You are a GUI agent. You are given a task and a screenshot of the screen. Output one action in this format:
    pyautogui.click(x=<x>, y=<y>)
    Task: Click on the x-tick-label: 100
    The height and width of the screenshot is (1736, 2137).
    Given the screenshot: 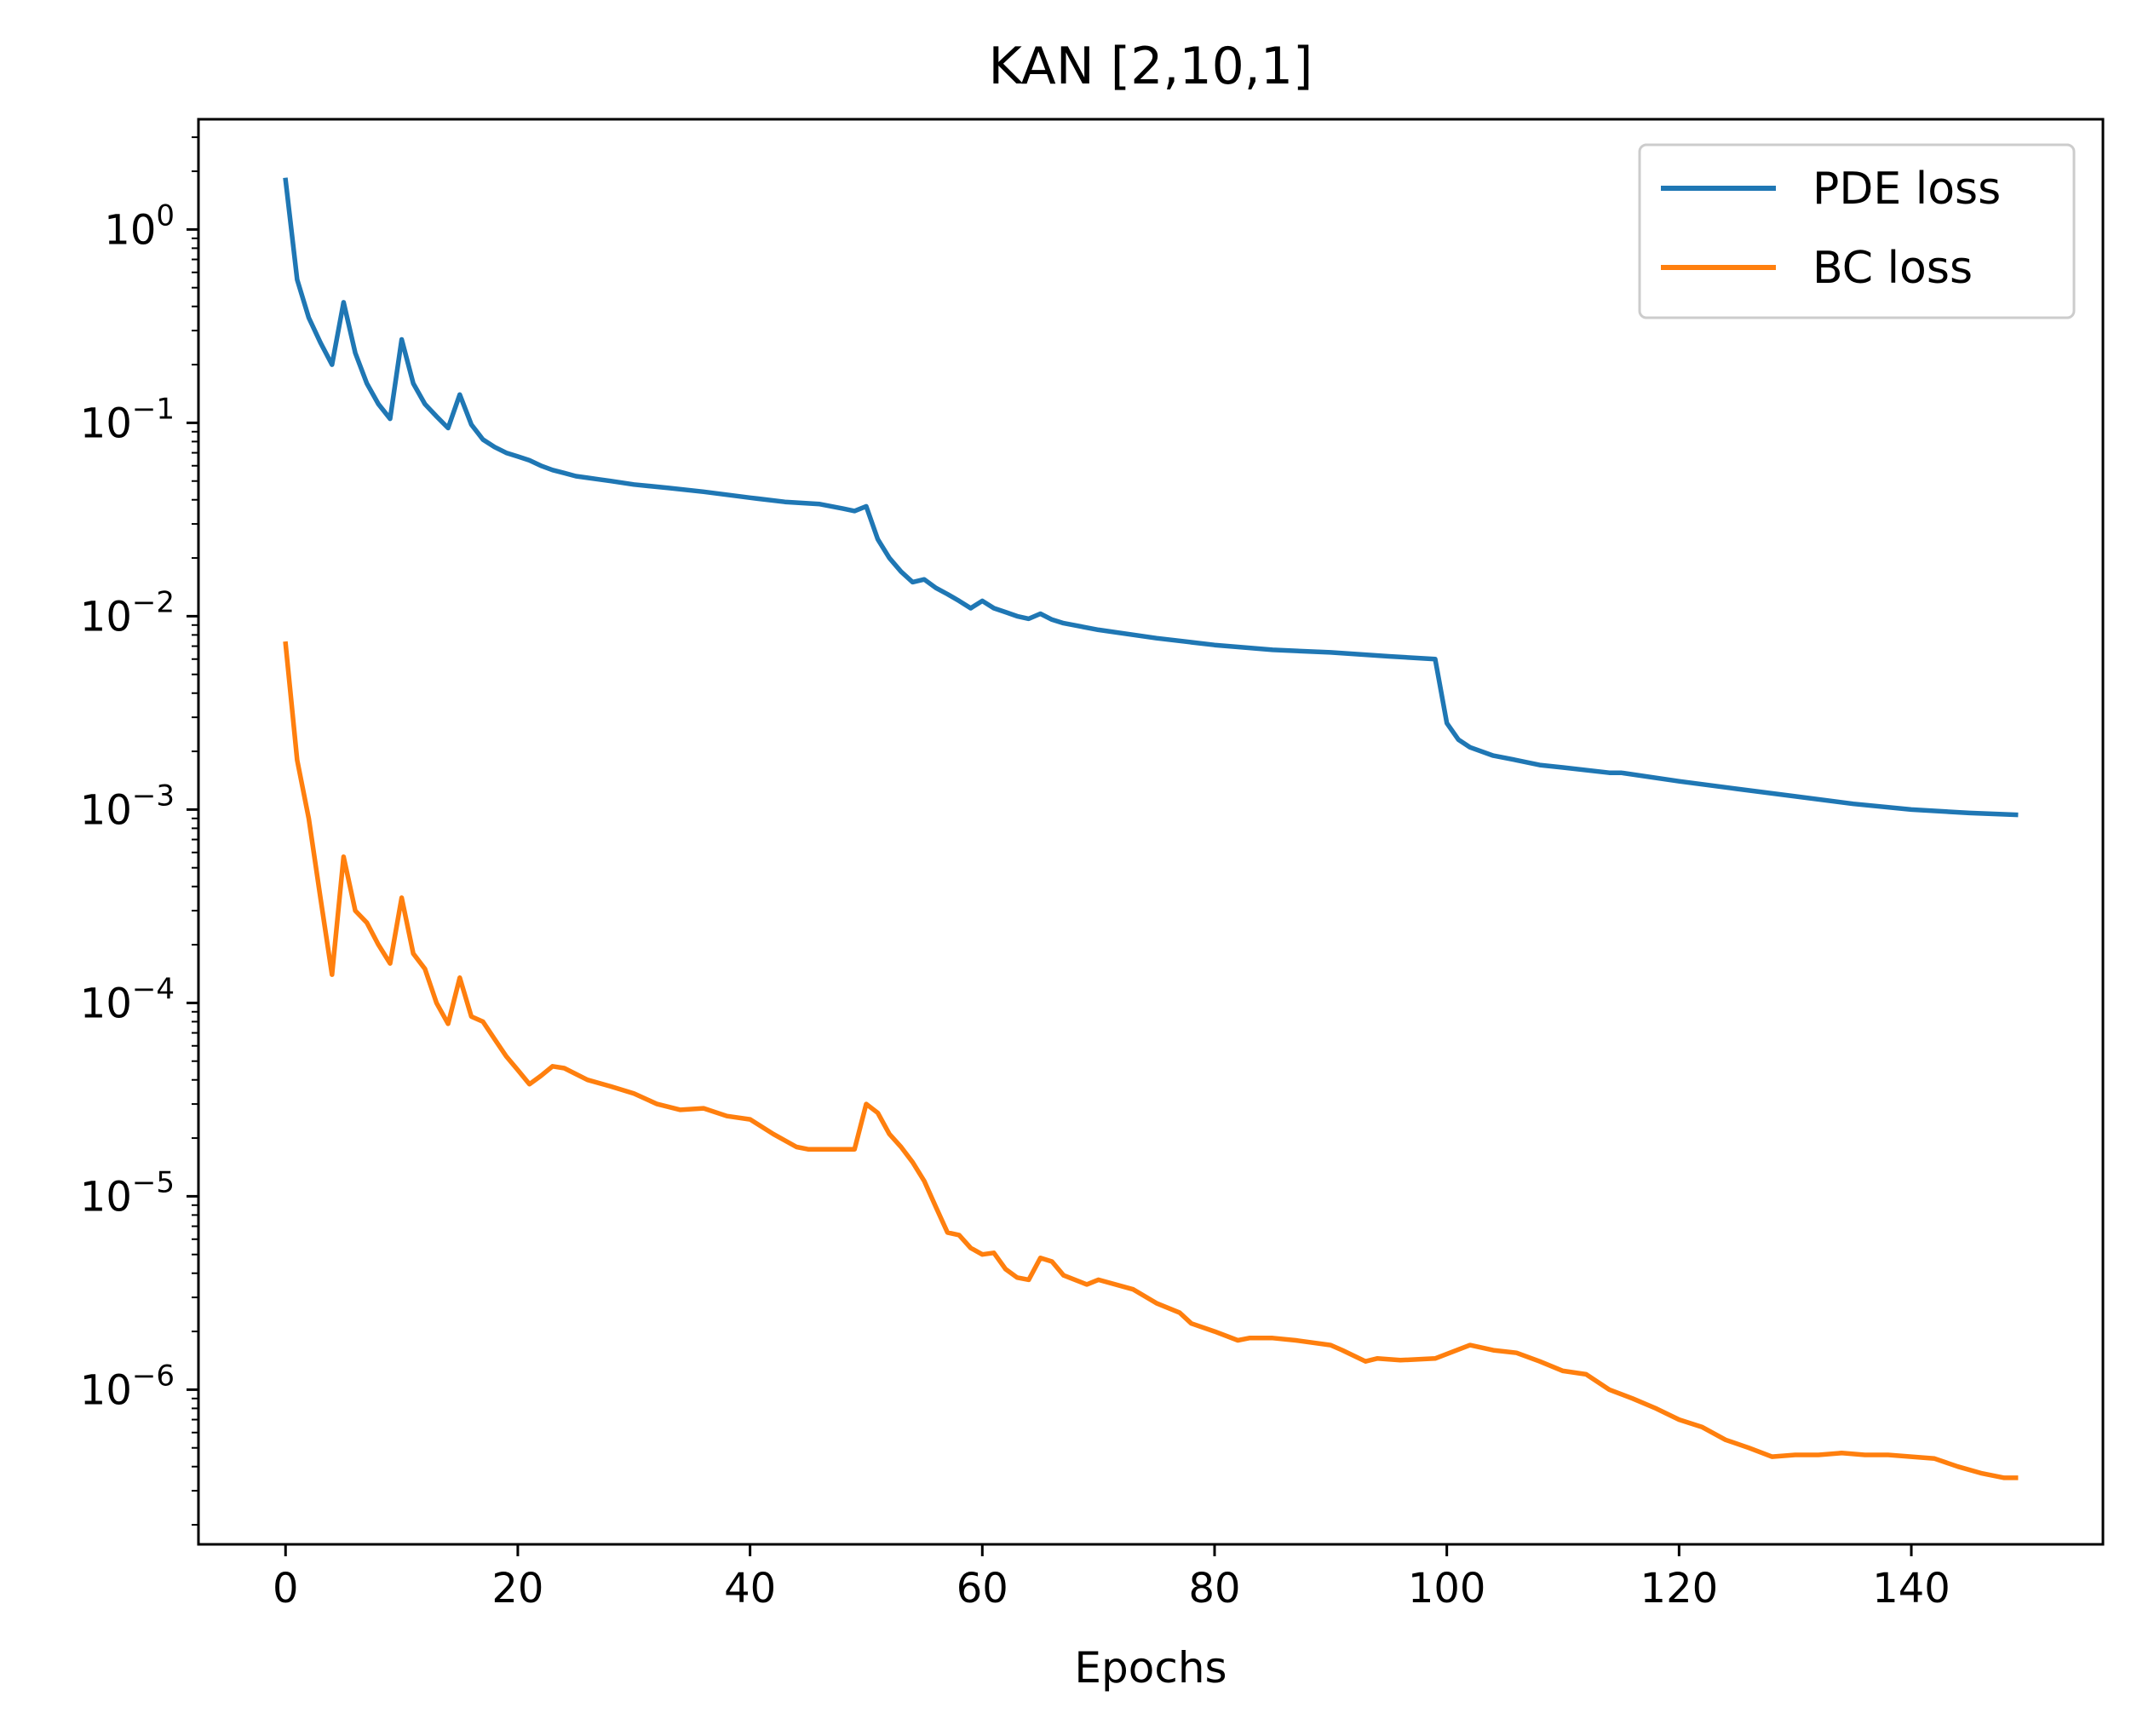 What is the action you would take?
    pyautogui.click(x=1447, y=1588)
    